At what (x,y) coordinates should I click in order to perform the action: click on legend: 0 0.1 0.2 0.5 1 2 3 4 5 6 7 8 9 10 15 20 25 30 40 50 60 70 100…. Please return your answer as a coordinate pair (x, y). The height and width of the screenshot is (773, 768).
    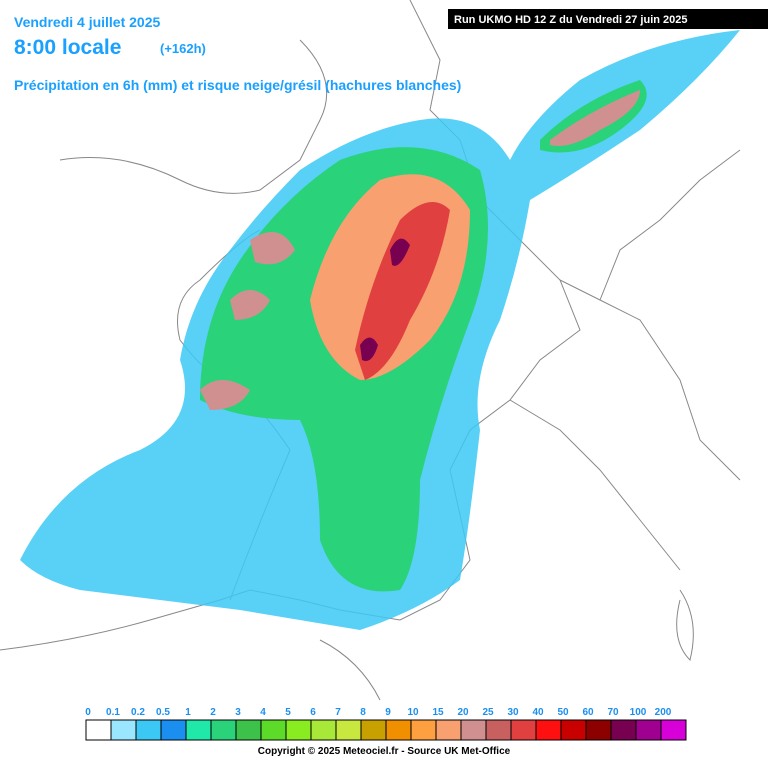
    Looking at the image, I should click on (386, 724).